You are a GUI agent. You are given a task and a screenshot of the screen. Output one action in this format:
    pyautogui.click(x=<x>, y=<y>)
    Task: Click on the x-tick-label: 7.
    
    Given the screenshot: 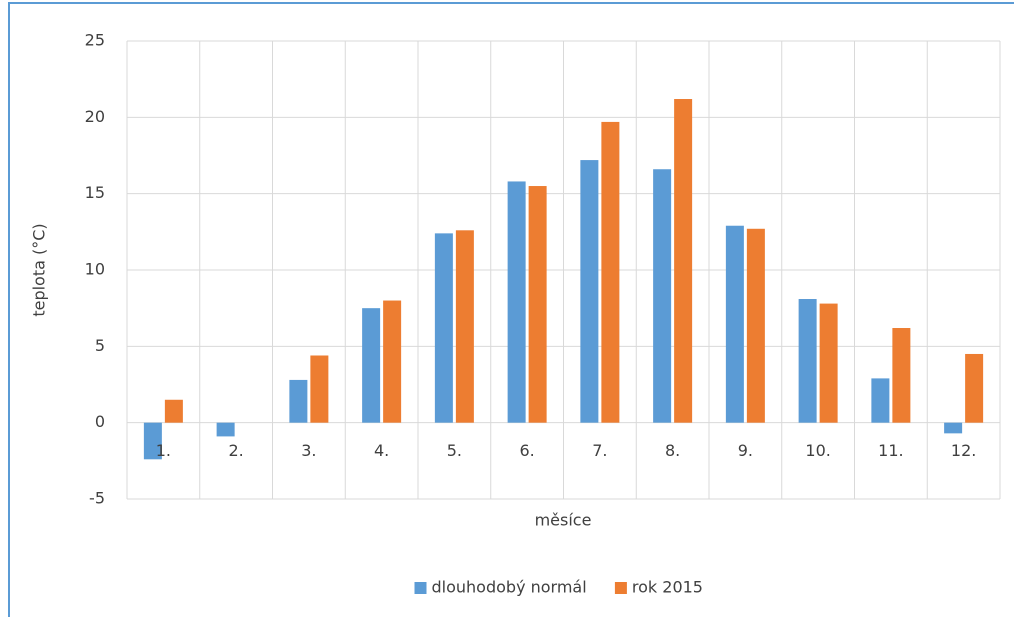 What is the action you would take?
    pyautogui.click(x=599, y=450)
    